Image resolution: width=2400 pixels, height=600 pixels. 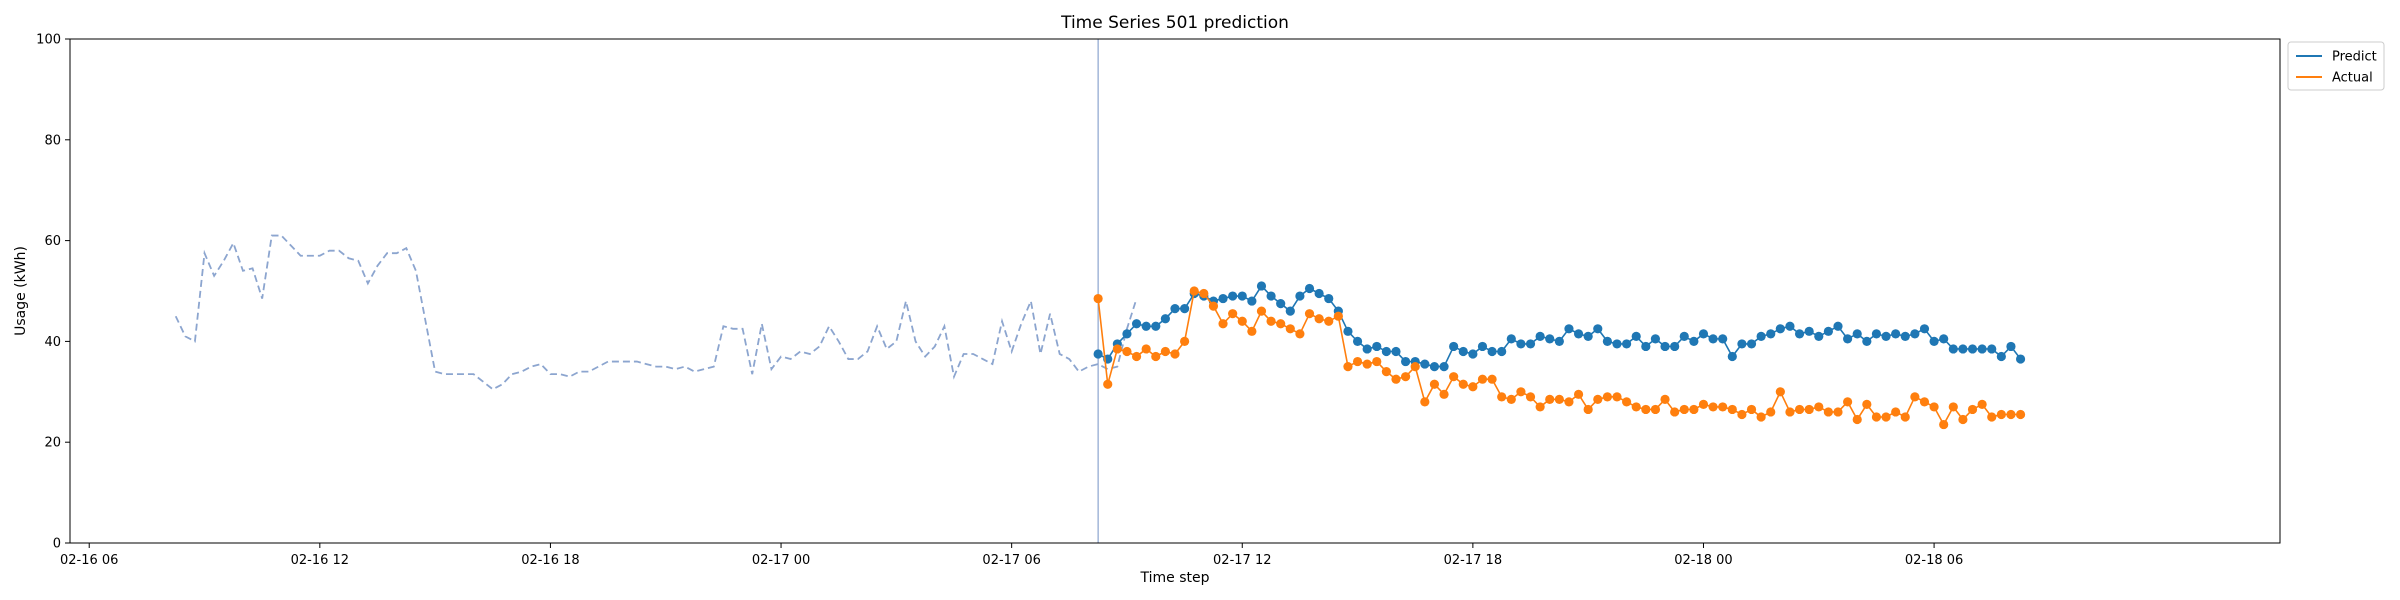 What do you see at coordinates (21, 291) in the screenshot?
I see `y-axis-label: Usage (kWh)` at bounding box center [21, 291].